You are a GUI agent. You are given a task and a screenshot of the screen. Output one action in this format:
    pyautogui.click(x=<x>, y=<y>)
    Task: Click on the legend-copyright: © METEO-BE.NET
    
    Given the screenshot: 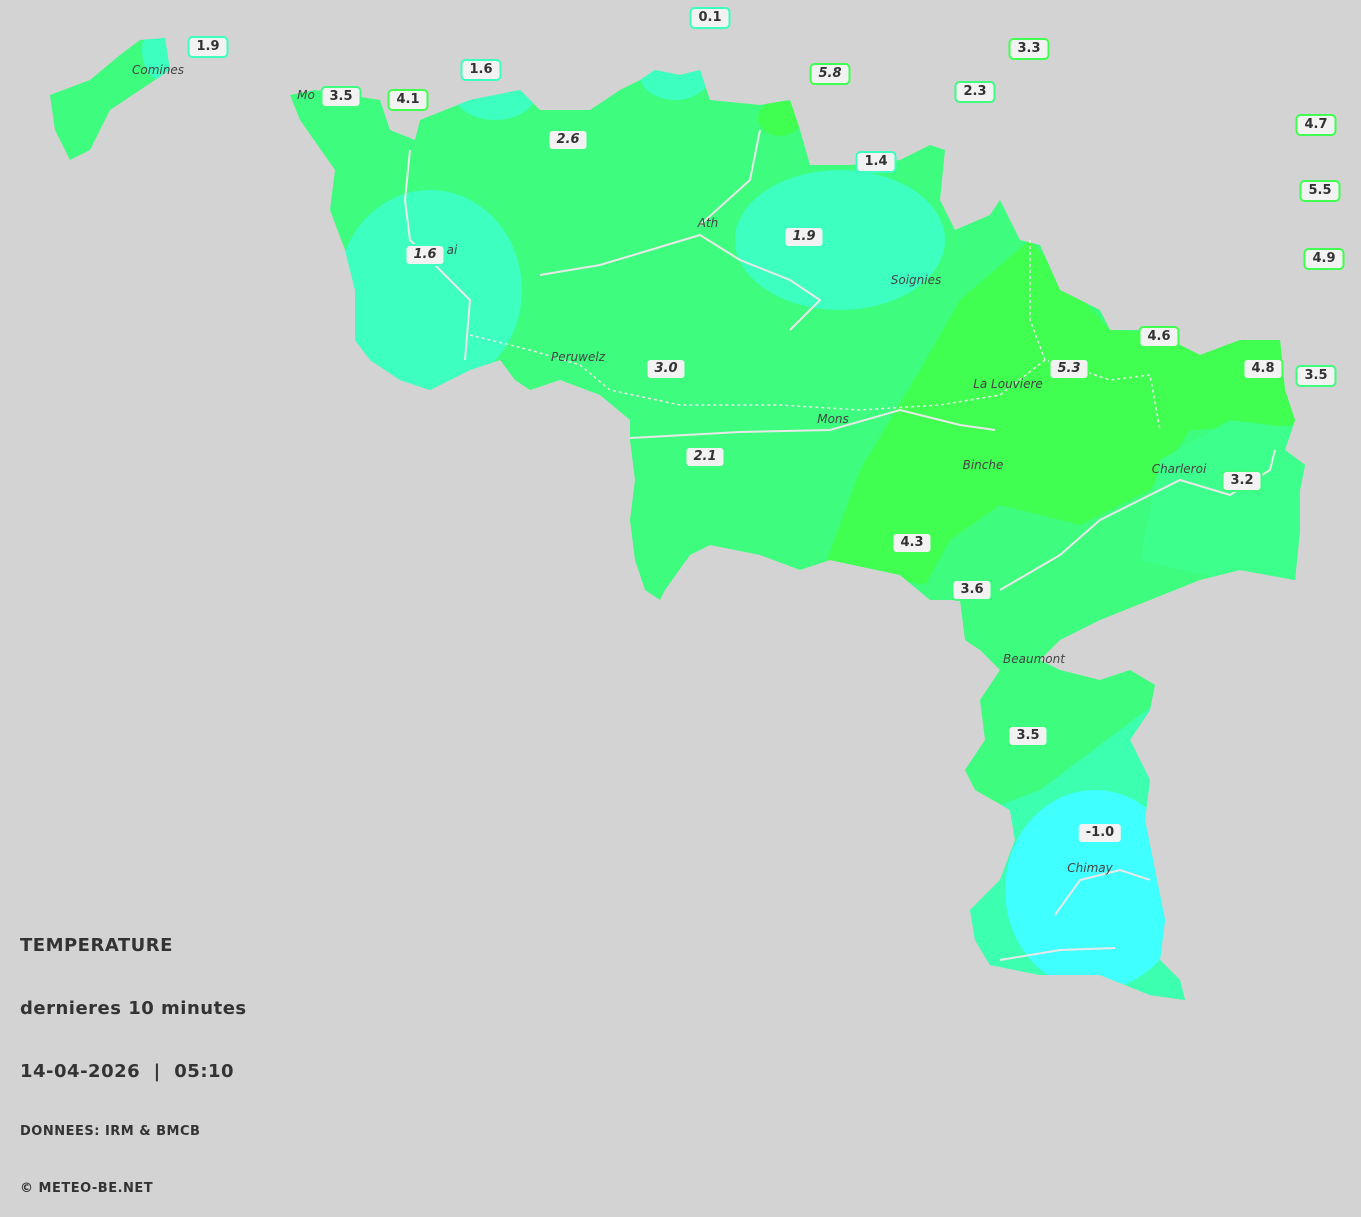 What is the action you would take?
    pyautogui.click(x=87, y=1188)
    